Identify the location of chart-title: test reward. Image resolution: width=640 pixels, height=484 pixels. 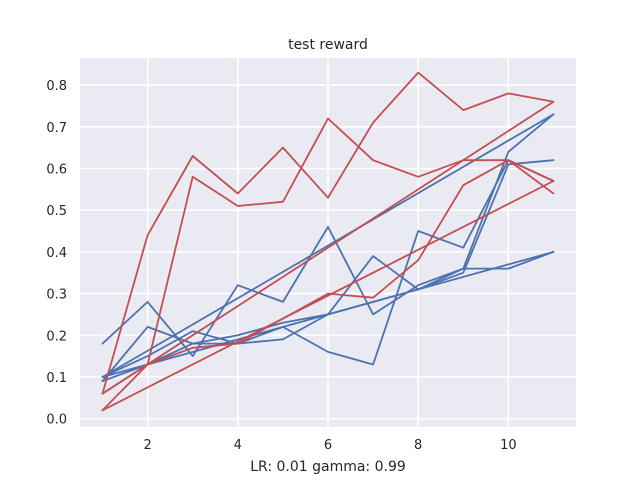
(328, 45).